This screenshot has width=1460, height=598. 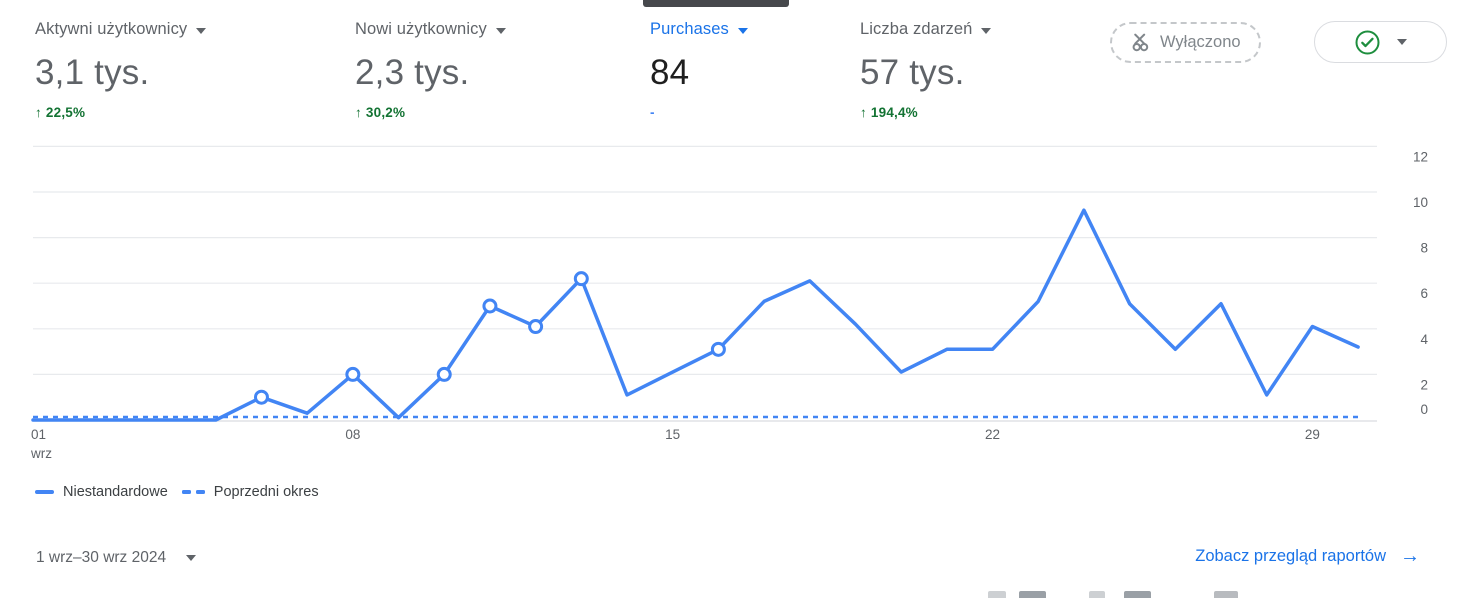 I want to click on metric-selector-new-users: Nowi użytkownicy, so click(x=430, y=29).